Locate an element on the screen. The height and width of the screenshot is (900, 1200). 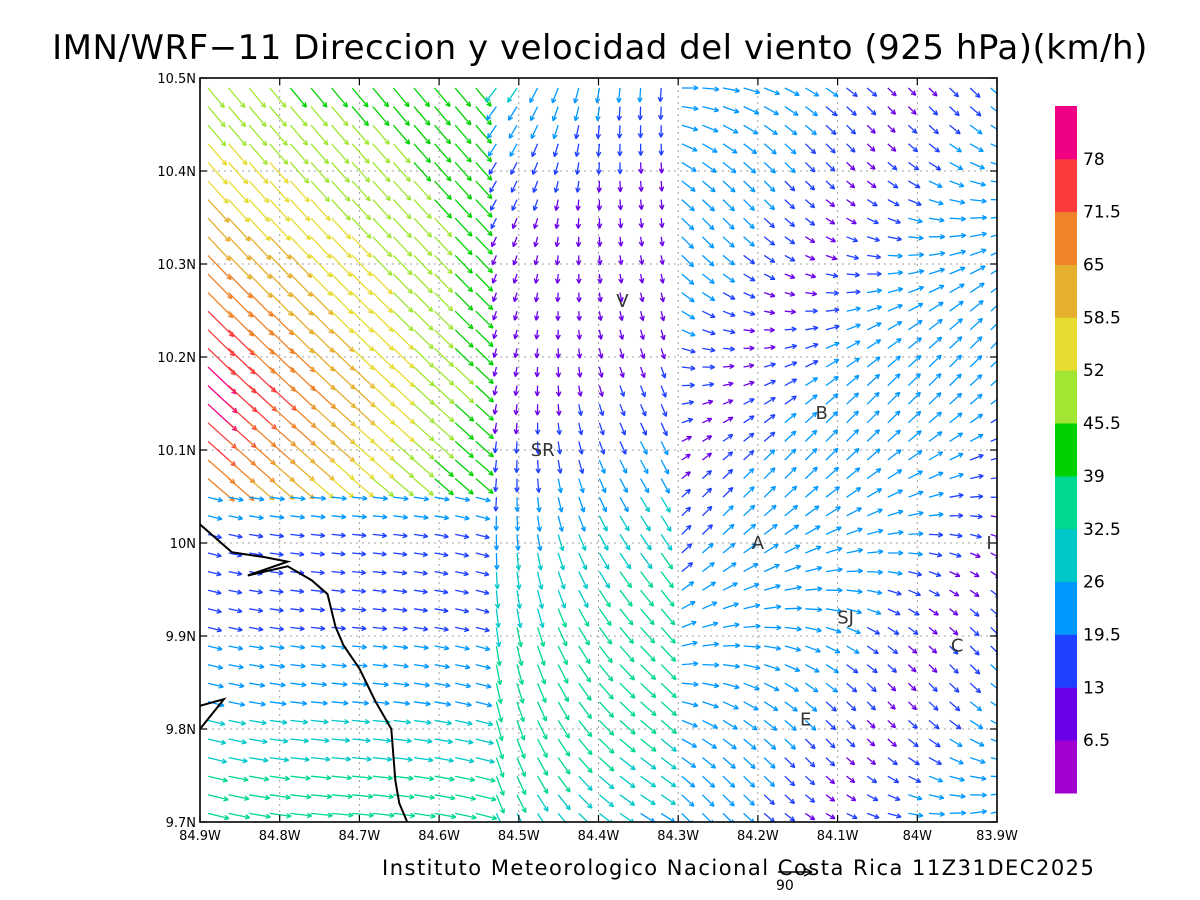
legend-label: 45.5 is located at coordinates (1102, 424).